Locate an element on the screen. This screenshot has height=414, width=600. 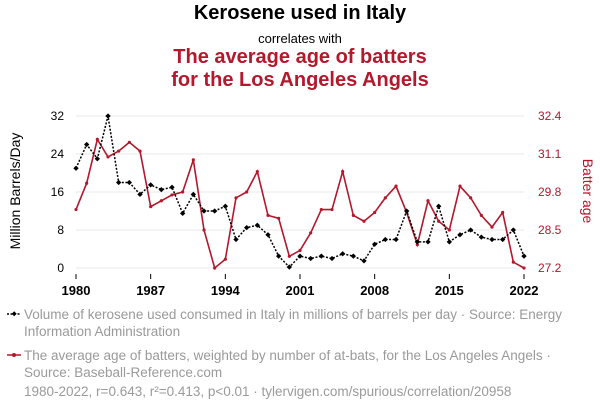
y-axis-right-label: Batter age is located at coordinates (588, 191).